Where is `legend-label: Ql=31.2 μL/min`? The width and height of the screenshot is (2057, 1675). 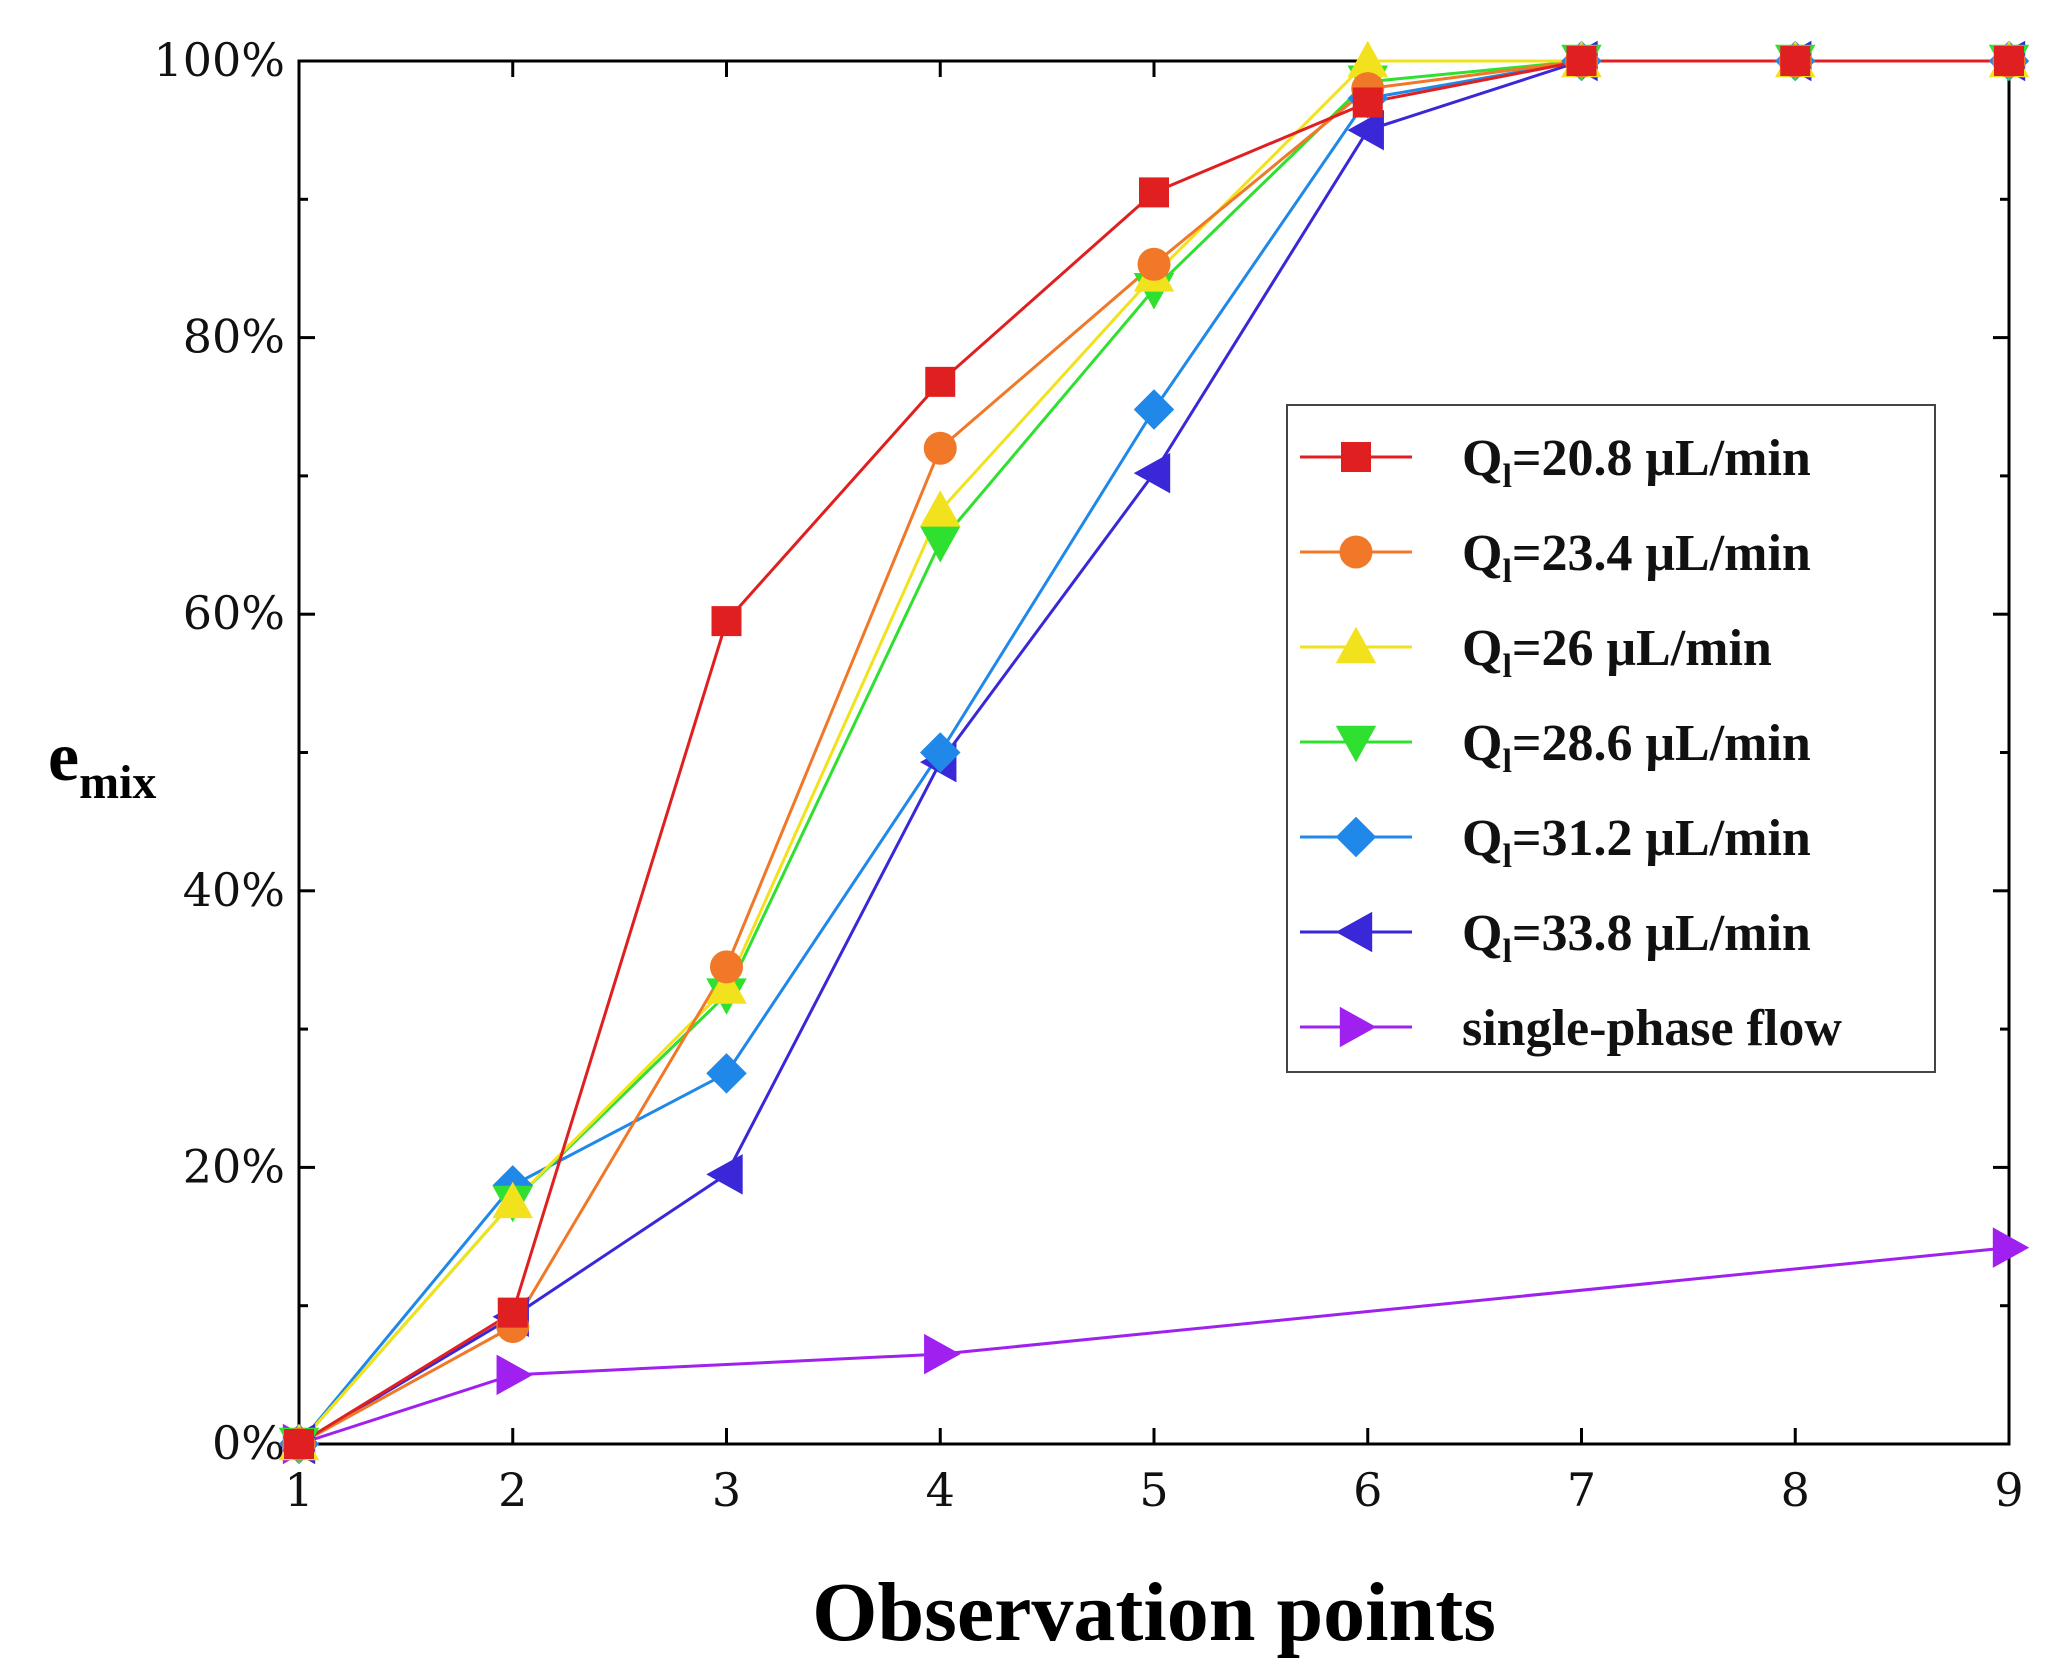
legend-label: Ql=31.2 μL/min is located at coordinates (1636, 842).